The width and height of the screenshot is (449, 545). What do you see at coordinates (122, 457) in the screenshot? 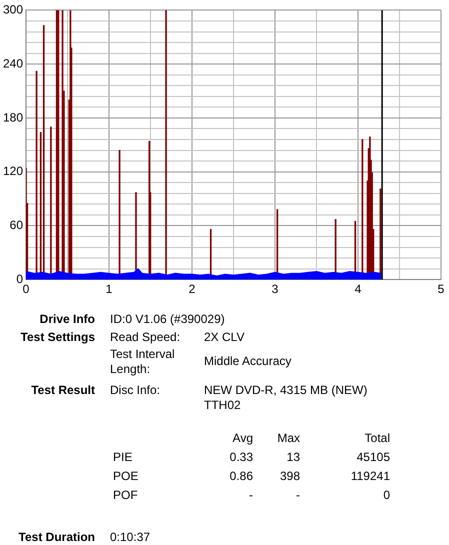
I see `text: PIE` at bounding box center [122, 457].